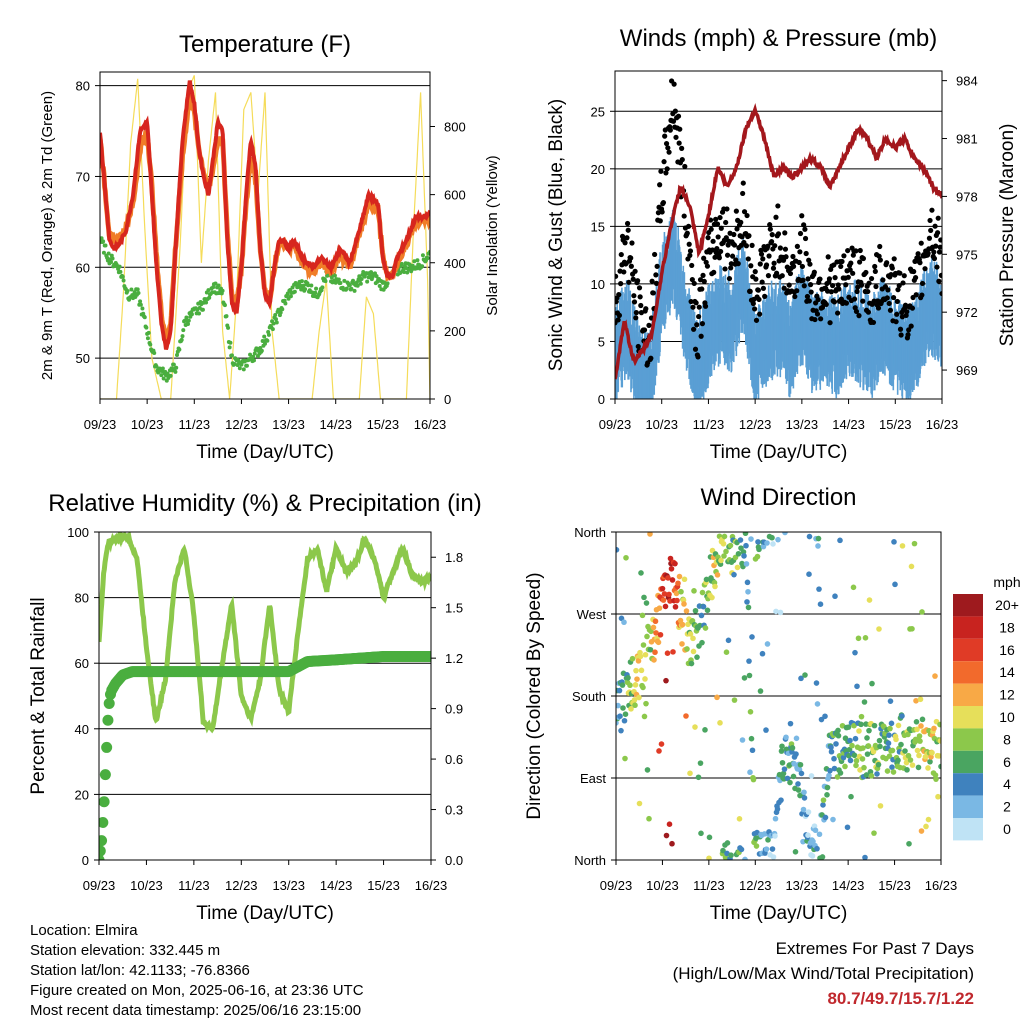 This screenshot has height=1024, width=1024. What do you see at coordinates (967, 196) in the screenshot?
I see `y2-tick-label: 978` at bounding box center [967, 196].